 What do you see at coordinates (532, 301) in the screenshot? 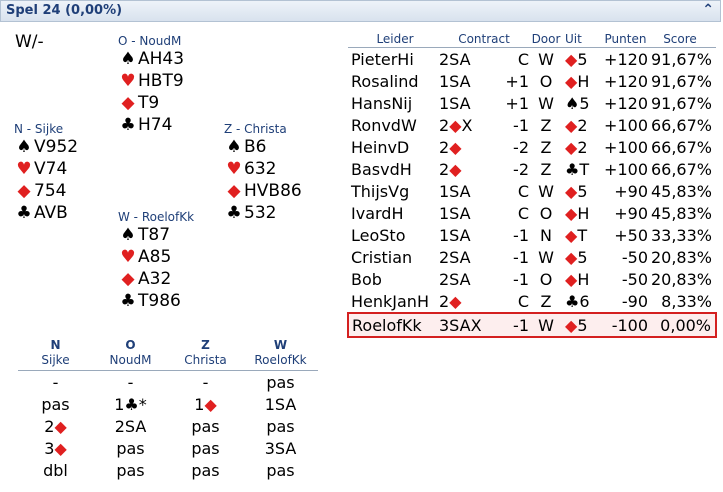
I see `result-row: HenkJanH 2◆ C Z ♣6 -90 8,33%` at bounding box center [532, 301].